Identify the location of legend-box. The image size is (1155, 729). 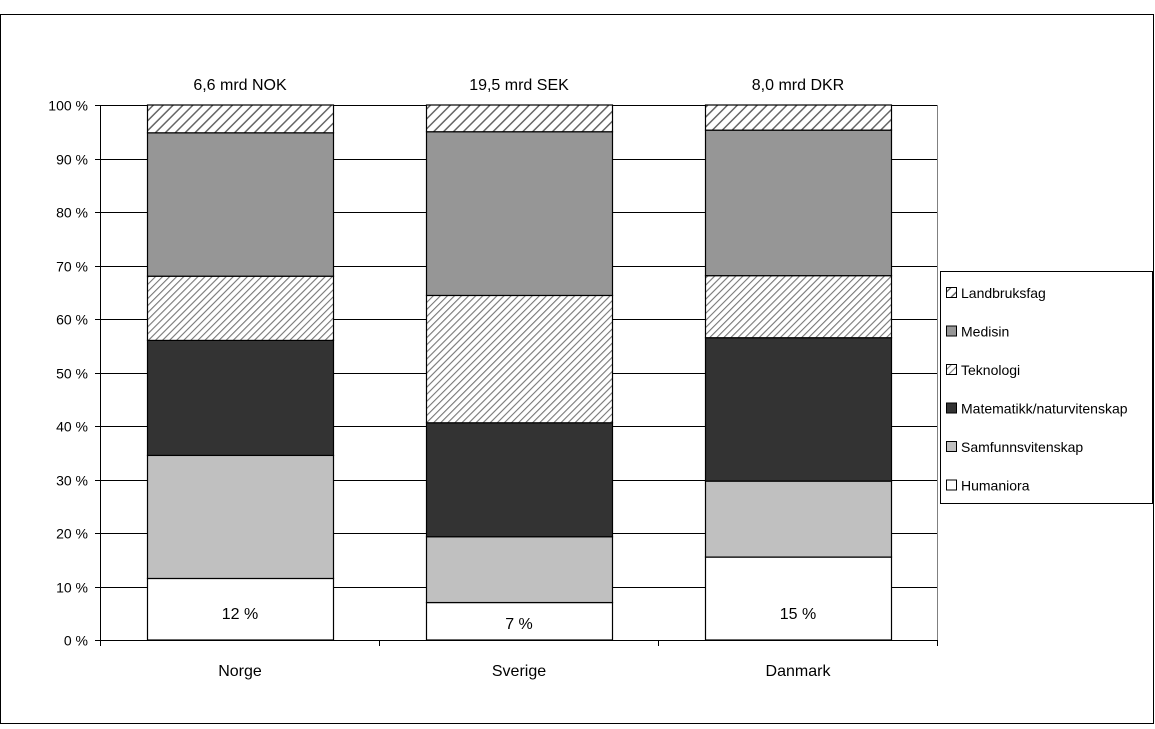
(1046, 387).